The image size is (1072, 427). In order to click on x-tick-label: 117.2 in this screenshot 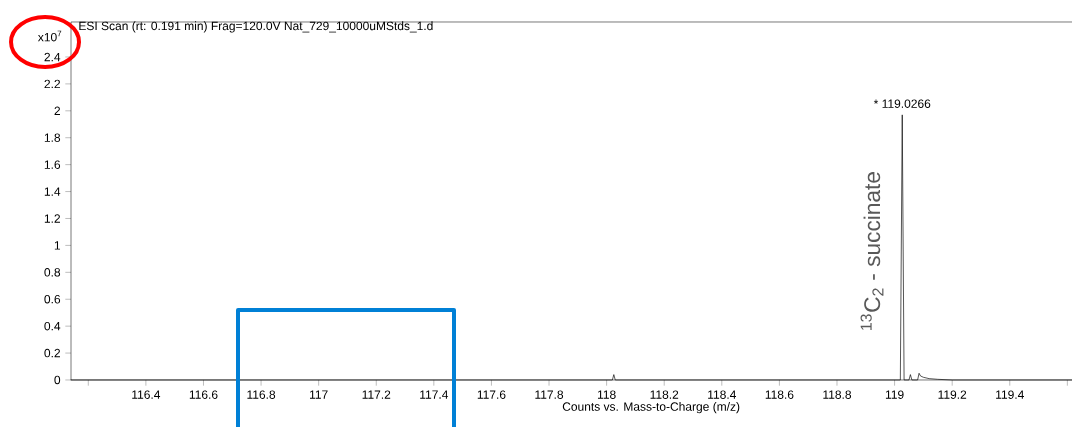, I will do `click(376, 394)`.